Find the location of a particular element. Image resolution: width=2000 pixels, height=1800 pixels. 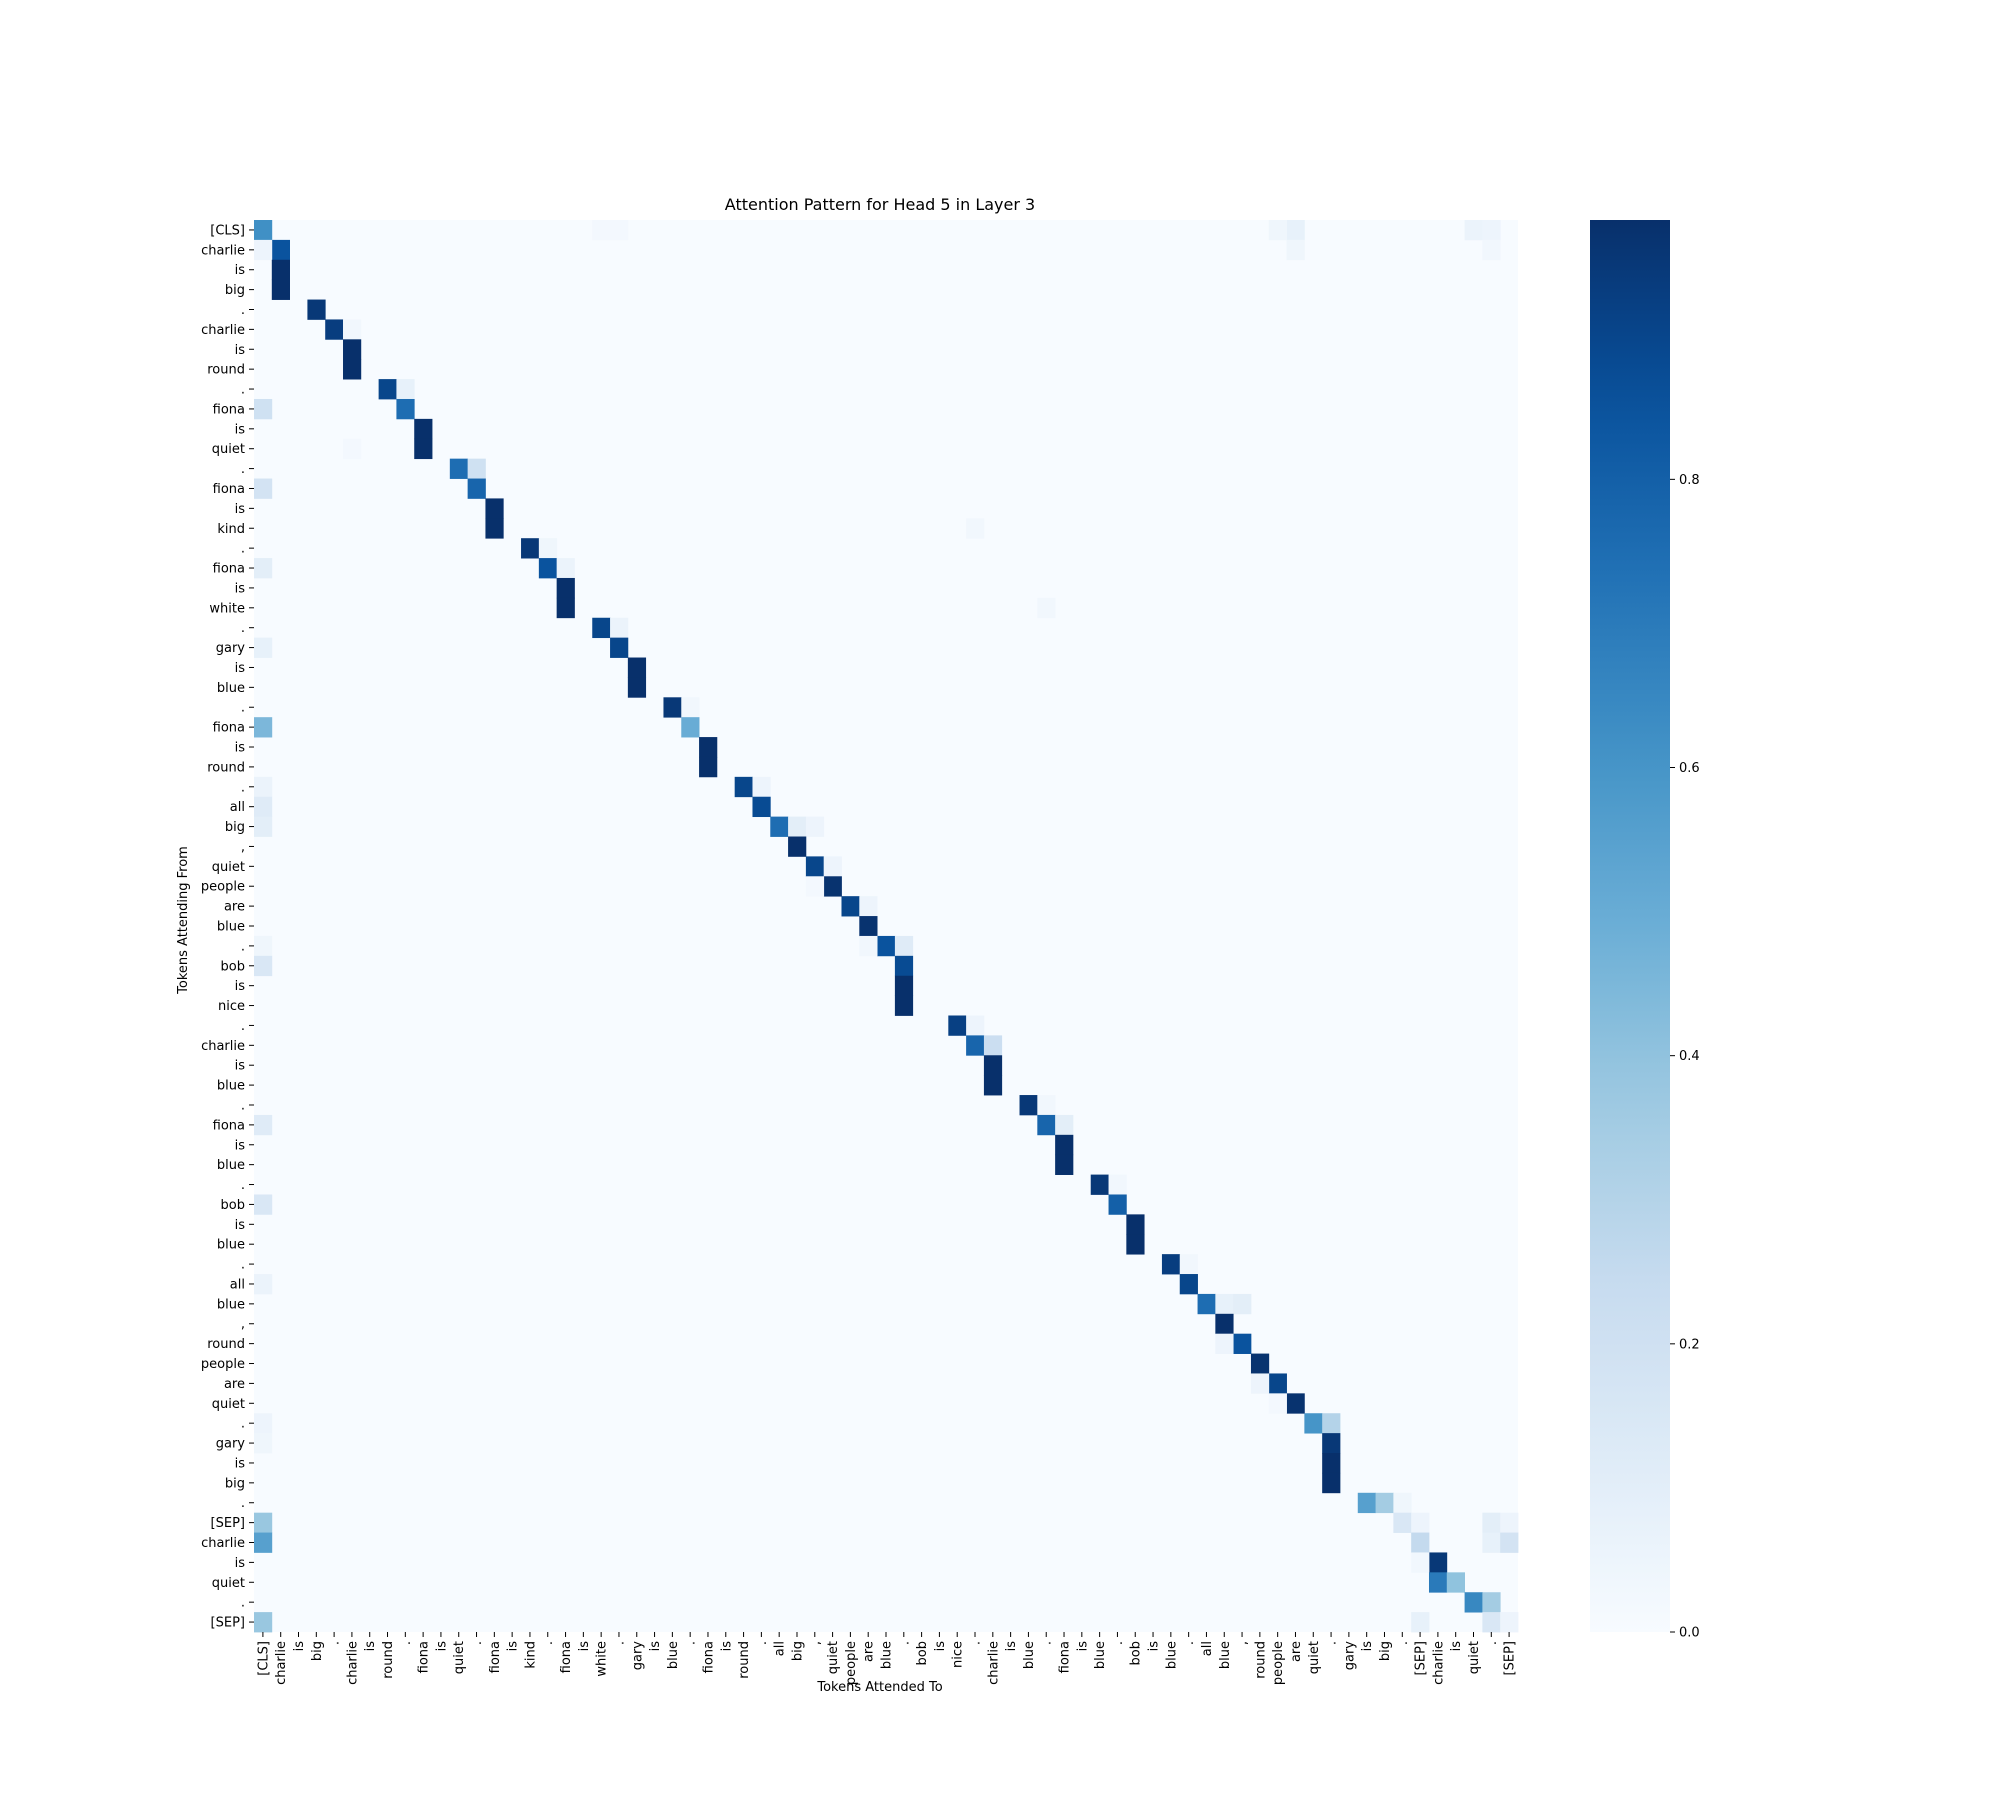

y-tick-label: all is located at coordinates (237, 1284).